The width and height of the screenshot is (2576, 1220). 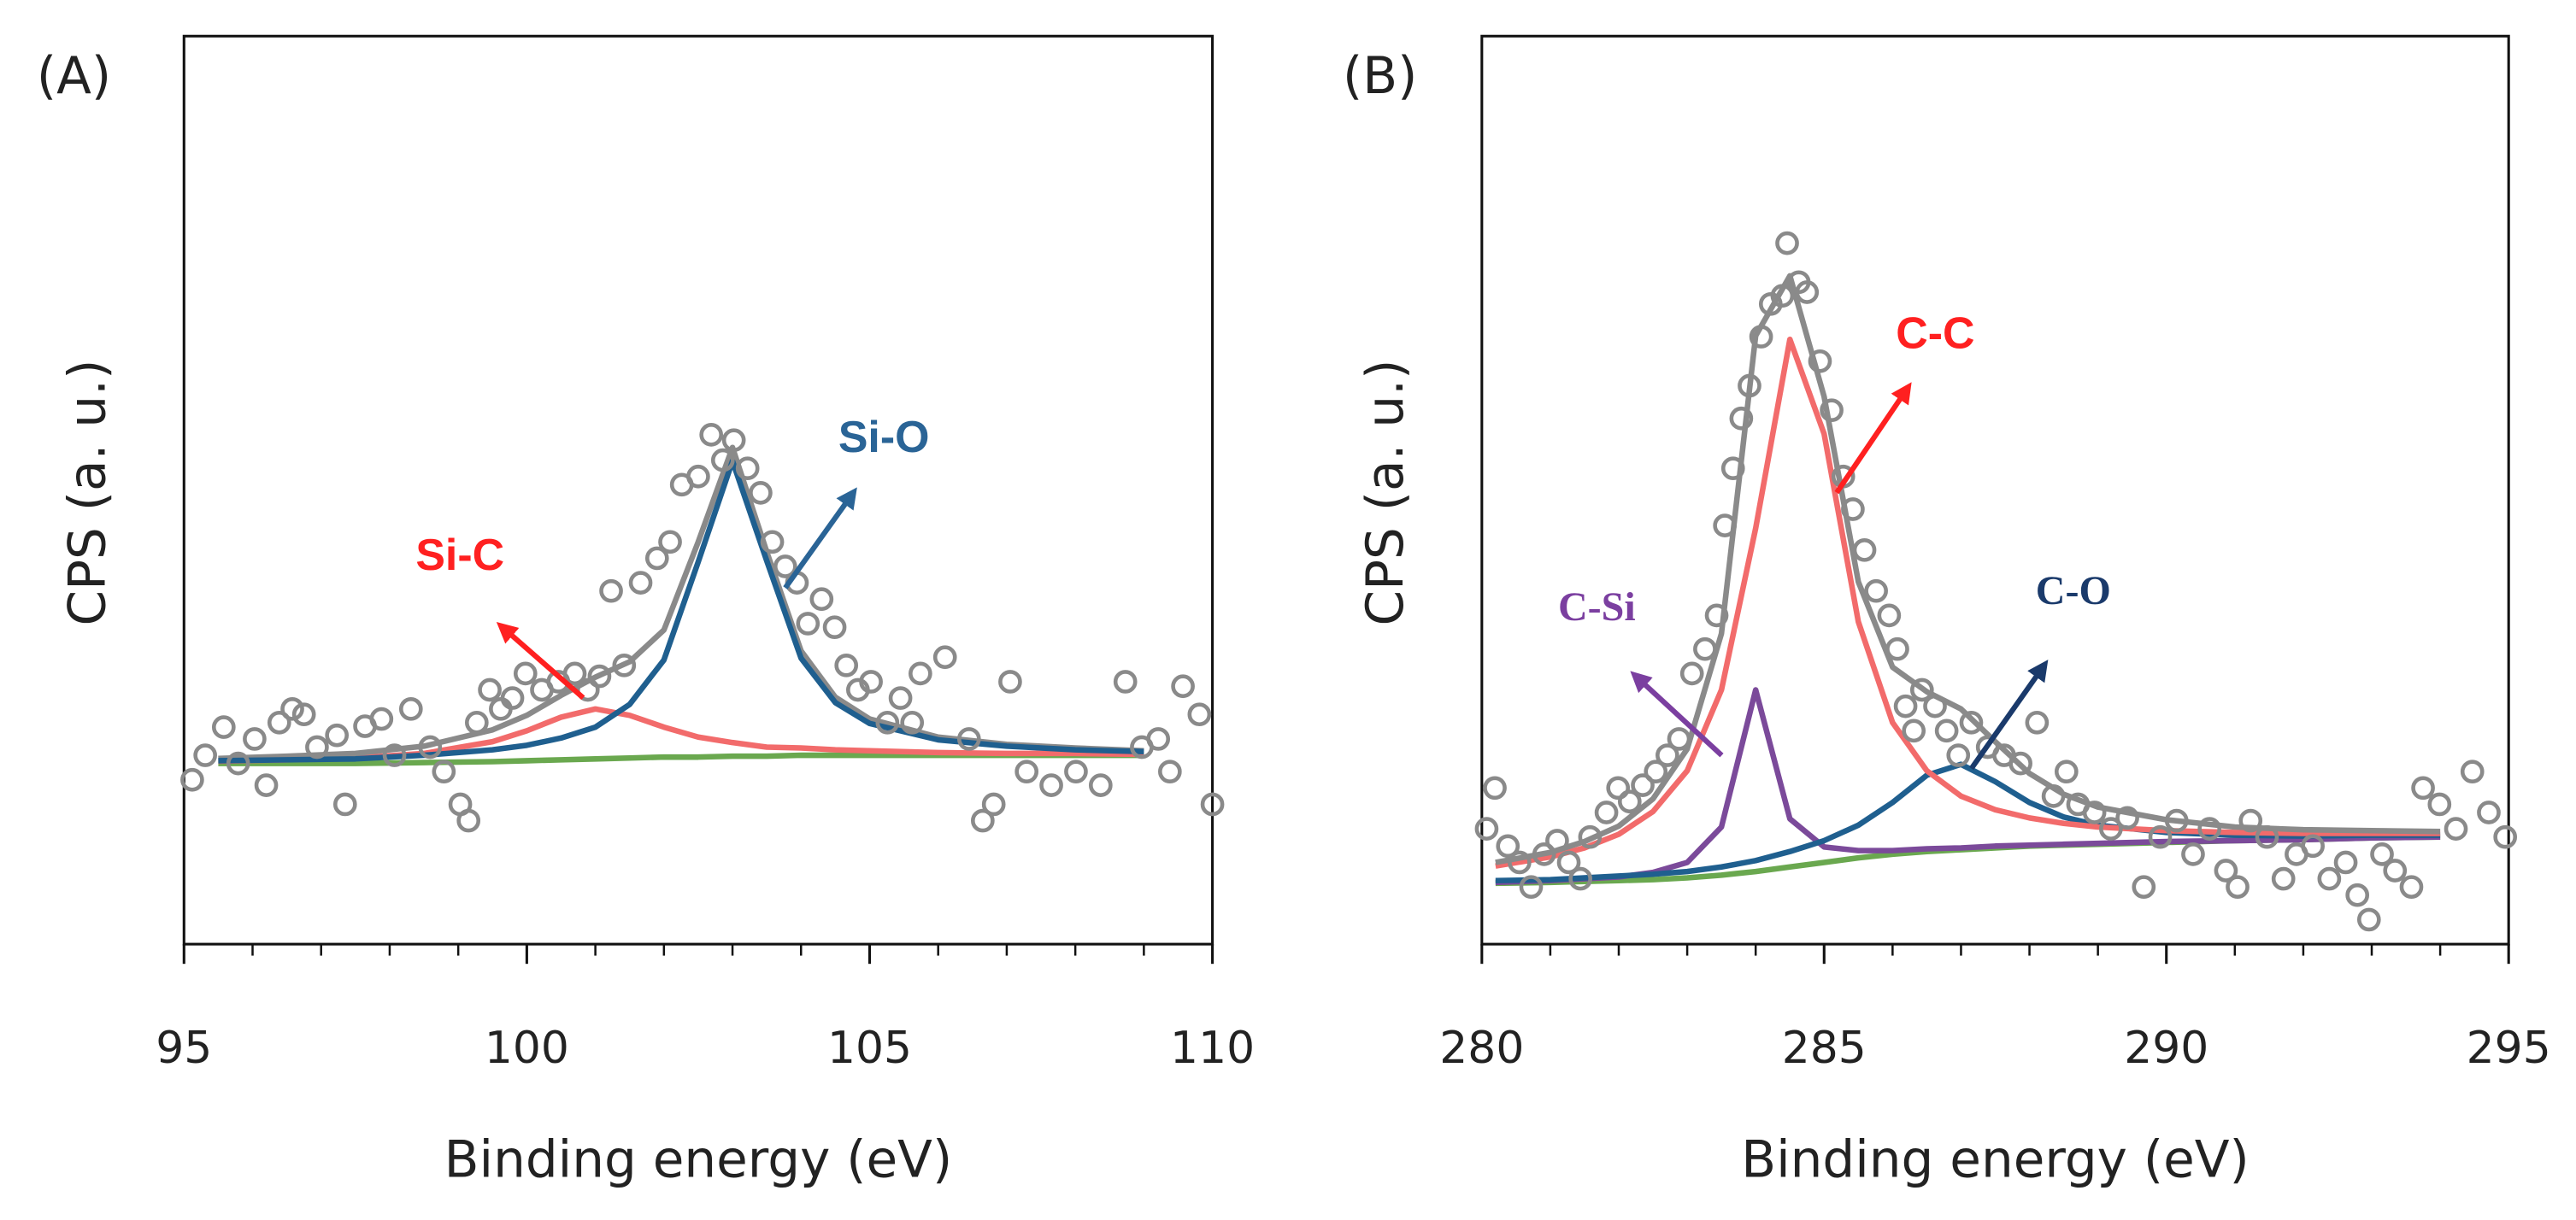 What do you see at coordinates (2166, 1048) in the screenshot?
I see `x-tick-label: 290` at bounding box center [2166, 1048].